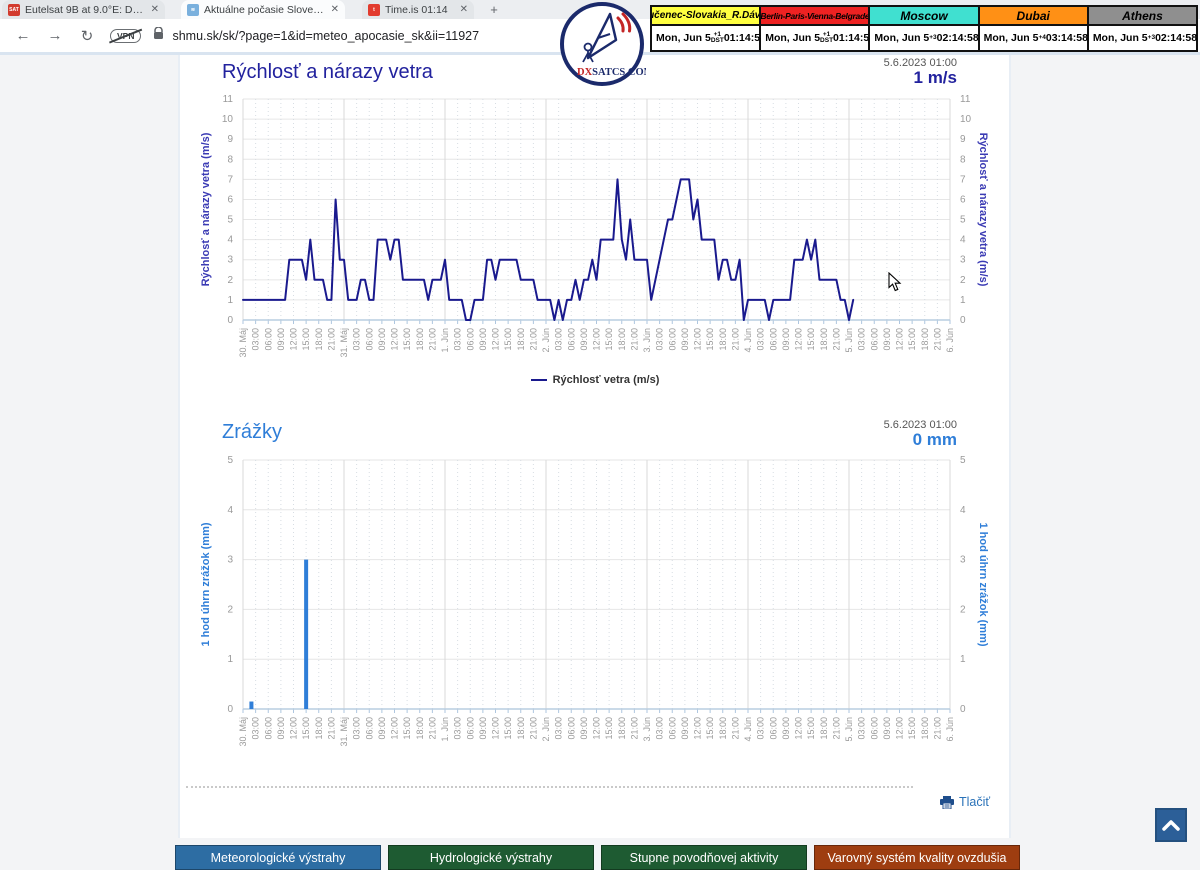  Describe the element at coordinates (445, 340) in the screenshot. I see `svg-text: 1. Jún` at that location.